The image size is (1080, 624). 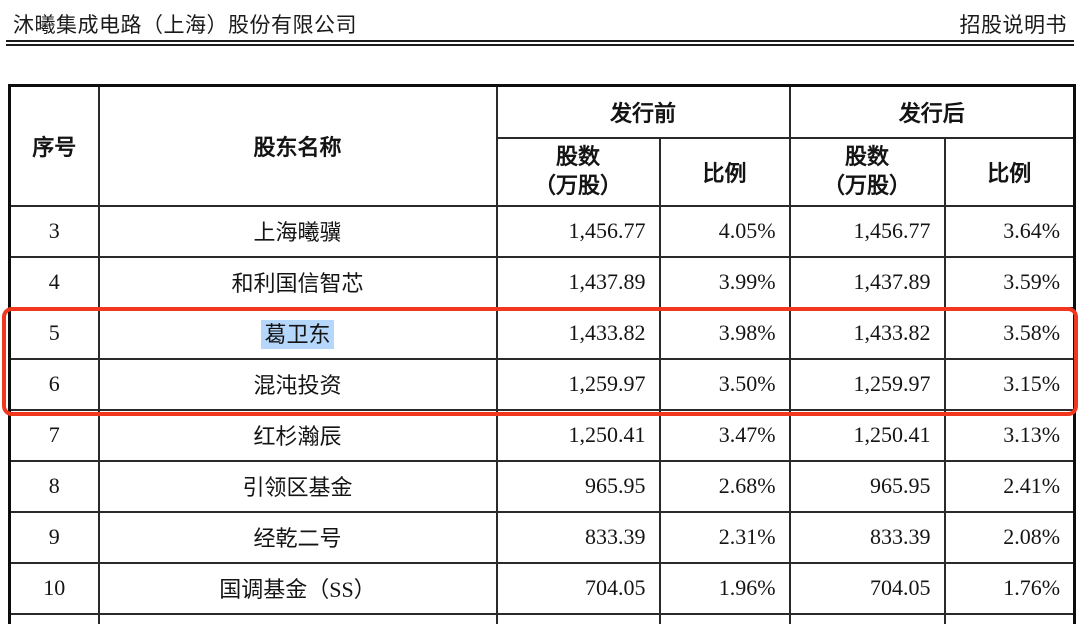 What do you see at coordinates (867, 618) in the screenshot?
I see `cell-post-shares` at bounding box center [867, 618].